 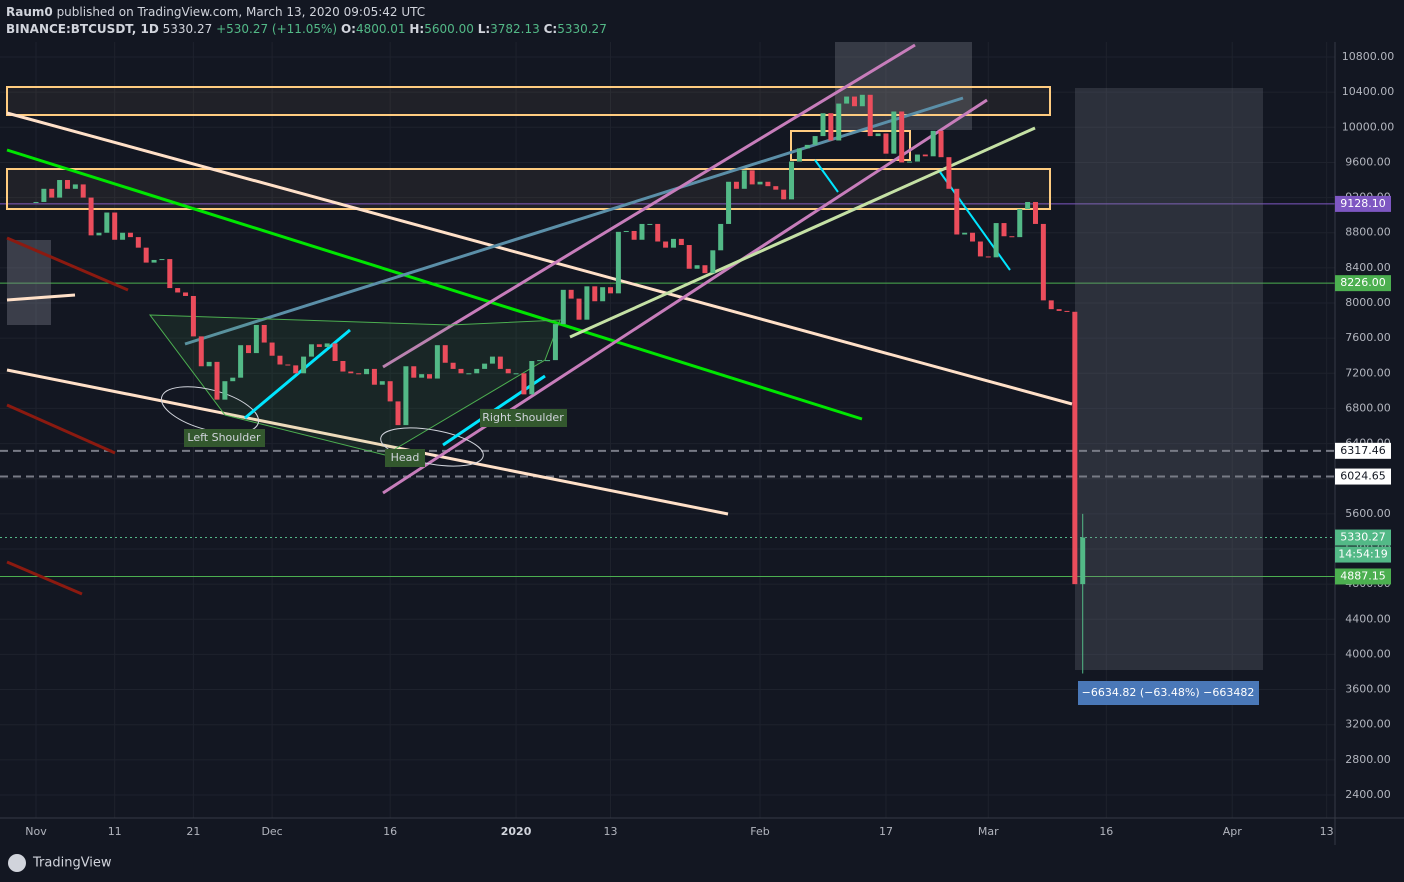 What do you see at coordinates (550, 29) in the screenshot?
I see `c-label: C:` at bounding box center [550, 29].